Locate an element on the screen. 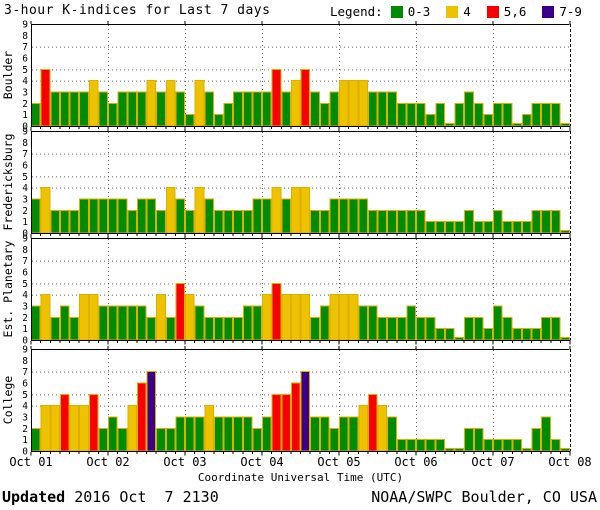  updated-text: Updated 2016 Oct 7 2130 is located at coordinates (110, 497).